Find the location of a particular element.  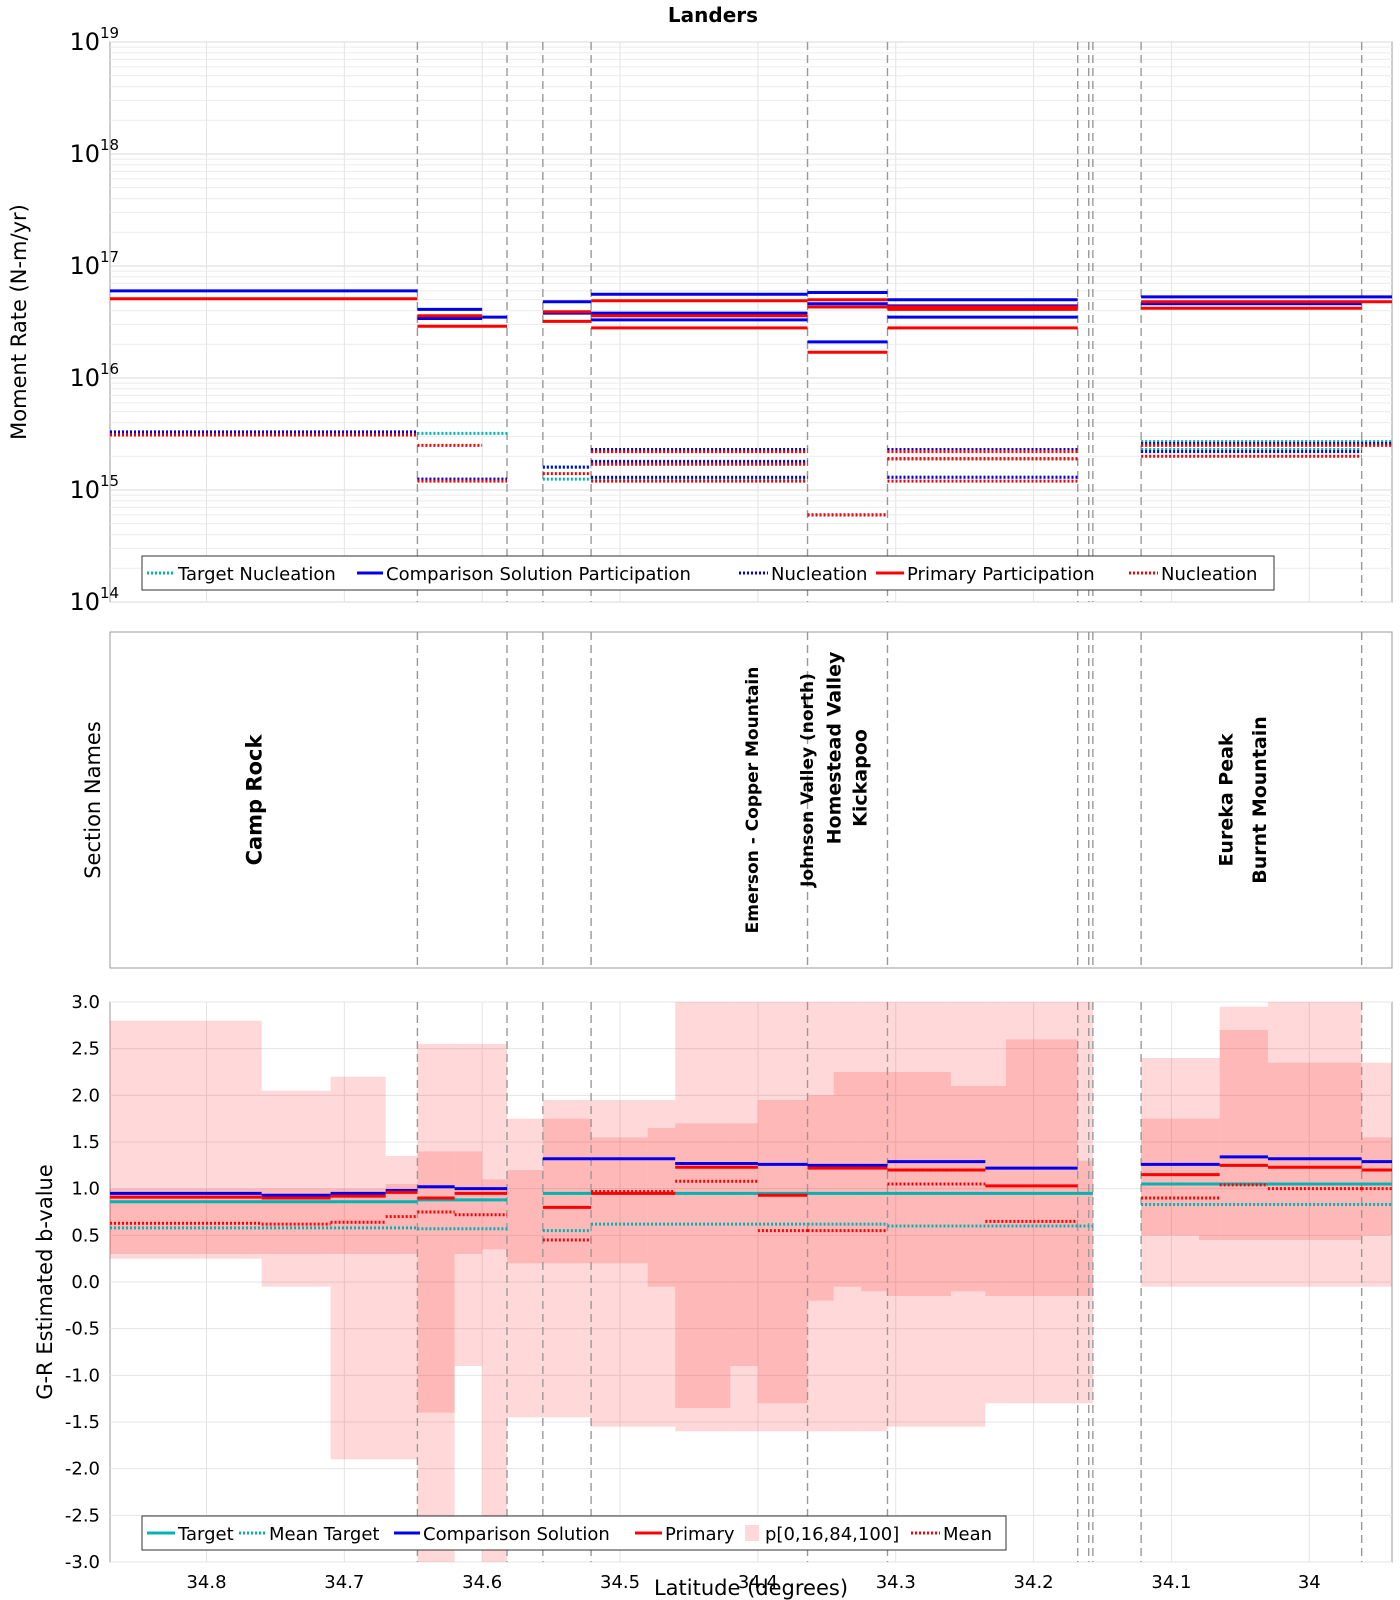

legend-comparison-nucleation: Nucleation is located at coordinates (819, 574).